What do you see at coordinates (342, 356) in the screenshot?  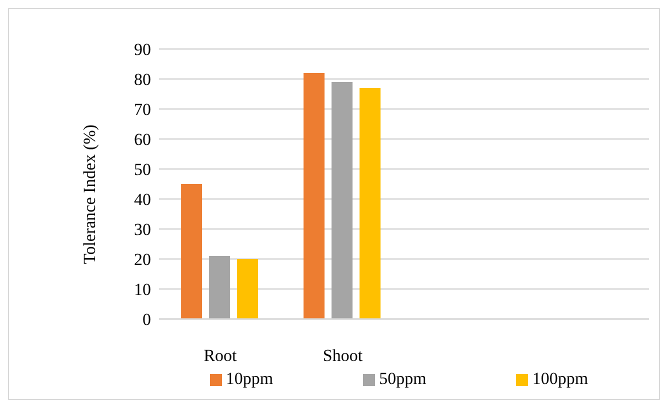 I see `x-tick-label: Shoot` at bounding box center [342, 356].